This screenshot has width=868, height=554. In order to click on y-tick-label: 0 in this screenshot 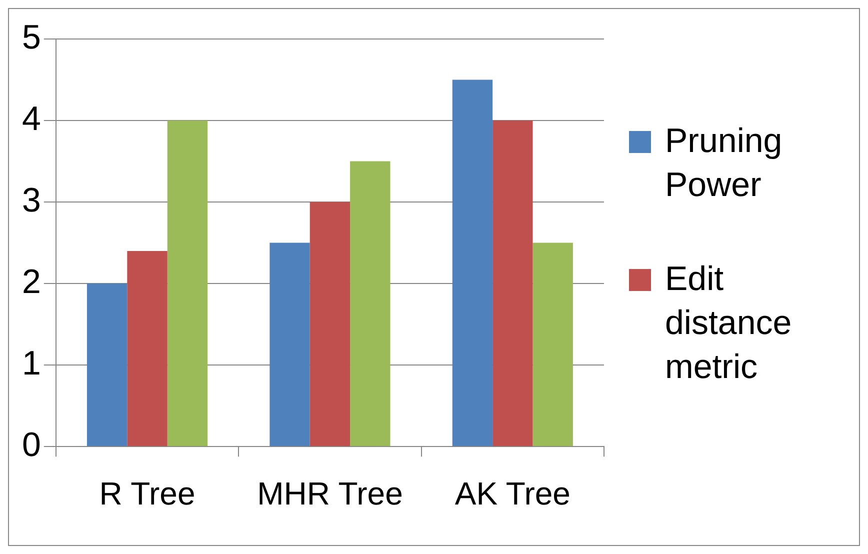, I will do `click(31, 445)`.